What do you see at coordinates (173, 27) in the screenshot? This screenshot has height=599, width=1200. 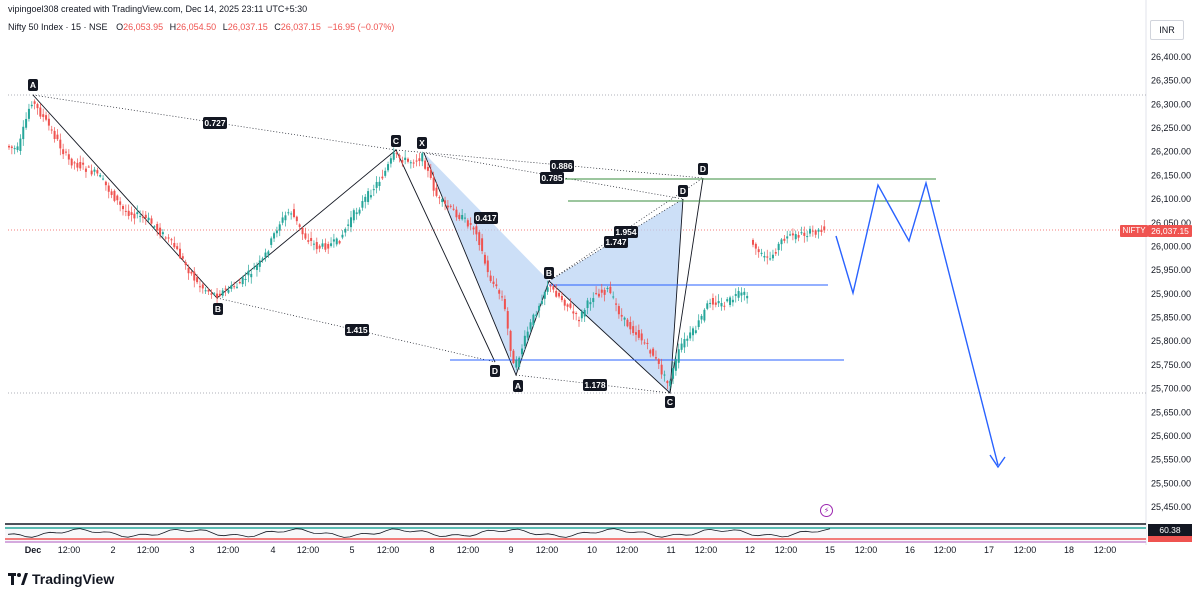 I see `high-key: H` at bounding box center [173, 27].